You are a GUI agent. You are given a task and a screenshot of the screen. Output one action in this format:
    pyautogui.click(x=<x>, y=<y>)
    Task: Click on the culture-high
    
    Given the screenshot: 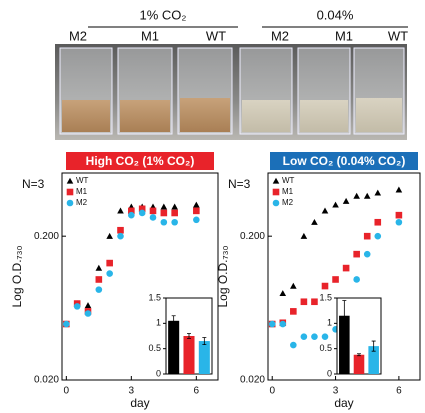 What is the action you would take?
    pyautogui.click(x=146, y=115)
    